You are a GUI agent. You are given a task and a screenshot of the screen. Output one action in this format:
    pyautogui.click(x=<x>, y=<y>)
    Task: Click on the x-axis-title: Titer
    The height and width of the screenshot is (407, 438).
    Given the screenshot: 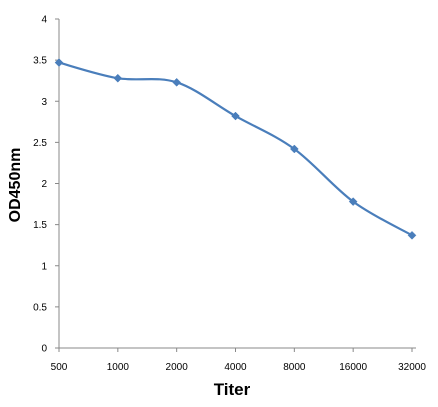 What is the action you would take?
    pyautogui.click(x=232, y=389)
    